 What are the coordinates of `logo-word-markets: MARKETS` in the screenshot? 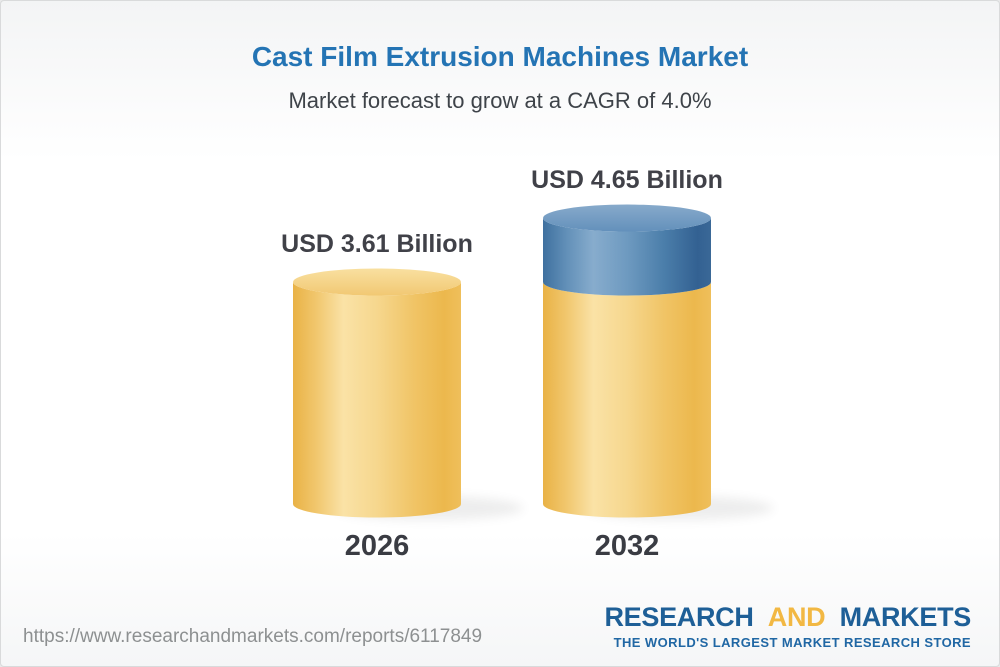 It's located at (905, 617).